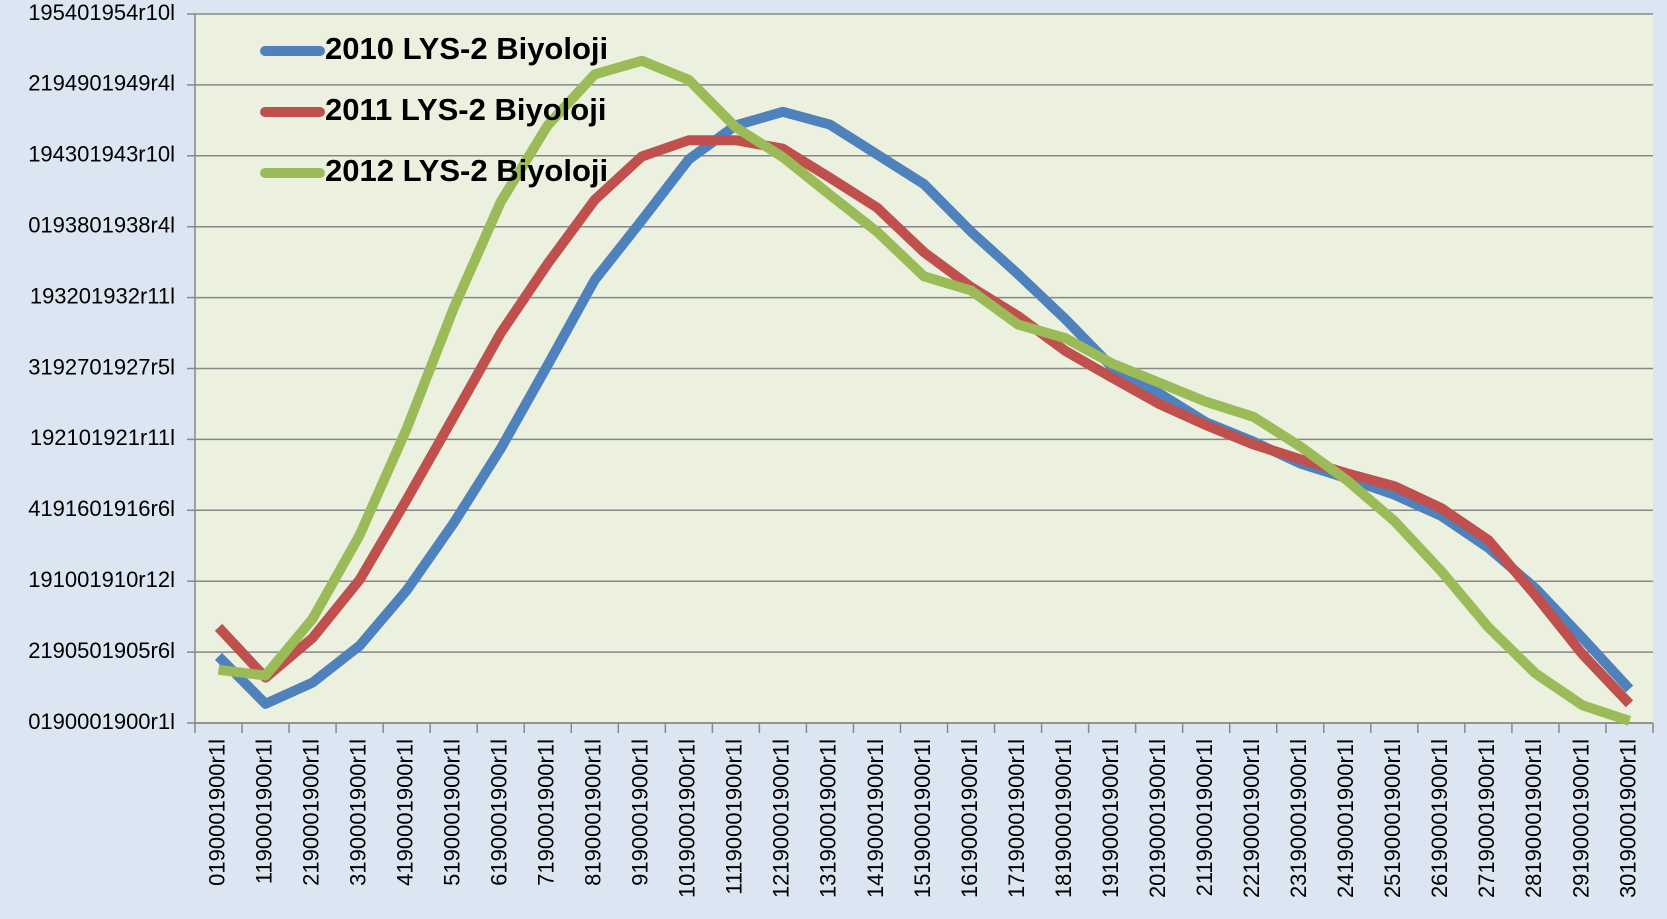 The image size is (1667, 919). What do you see at coordinates (1486, 818) in the screenshot?
I see `x-tick-label: 27190001900r1l` at bounding box center [1486, 818].